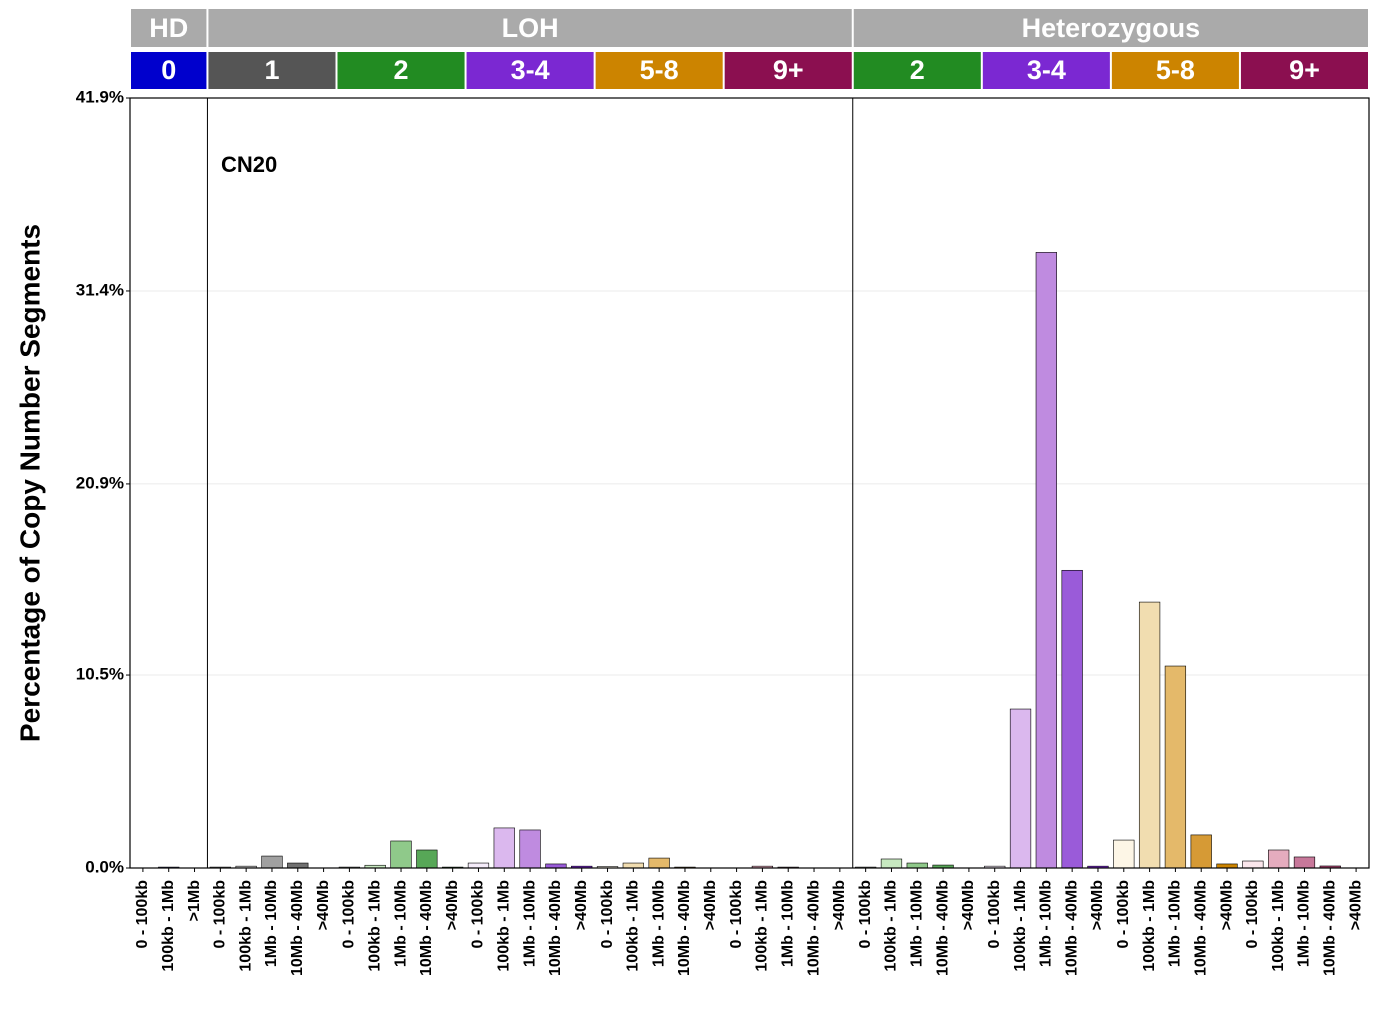 The image size is (1380, 1026). What do you see at coordinates (29, 483) in the screenshot?
I see `y-axis-label: Percentage of Copy Number Segments` at bounding box center [29, 483].